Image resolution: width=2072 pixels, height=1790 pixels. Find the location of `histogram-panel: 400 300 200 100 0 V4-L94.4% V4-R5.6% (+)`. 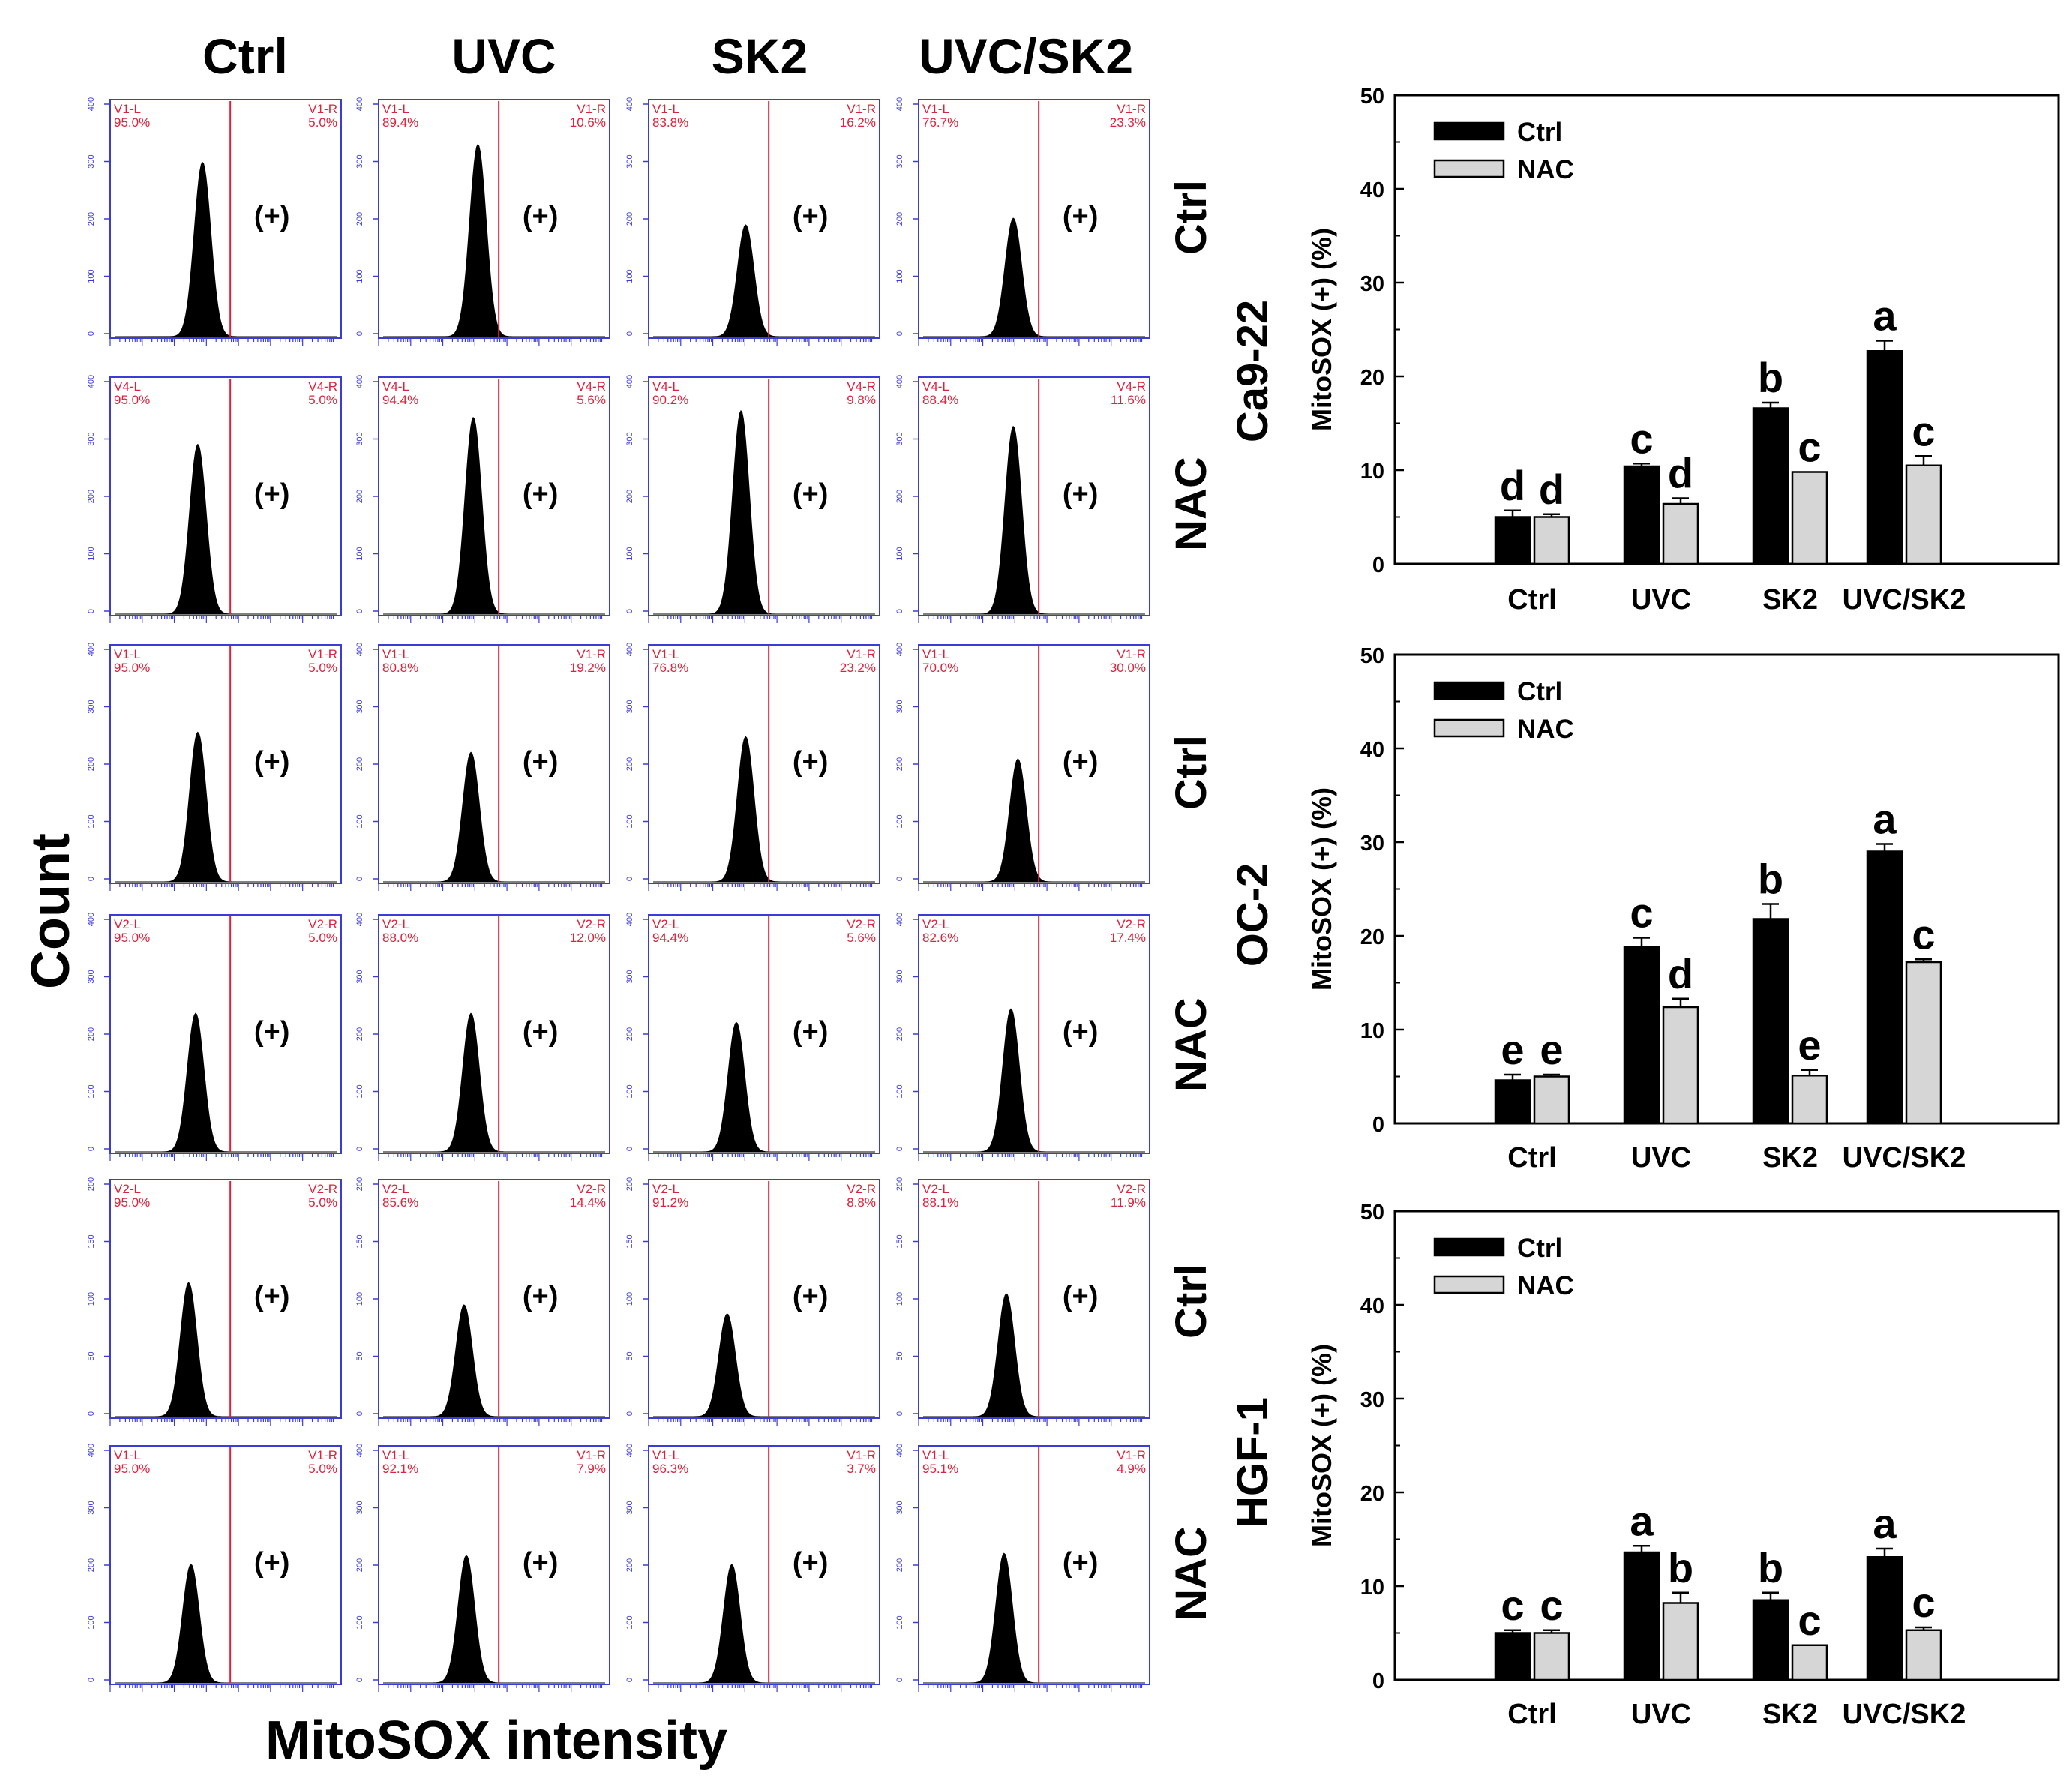

histogram-panel: 400 300 200 100 0 V4-L94.4% V4-R5.6% (+) is located at coordinates (483, 499).